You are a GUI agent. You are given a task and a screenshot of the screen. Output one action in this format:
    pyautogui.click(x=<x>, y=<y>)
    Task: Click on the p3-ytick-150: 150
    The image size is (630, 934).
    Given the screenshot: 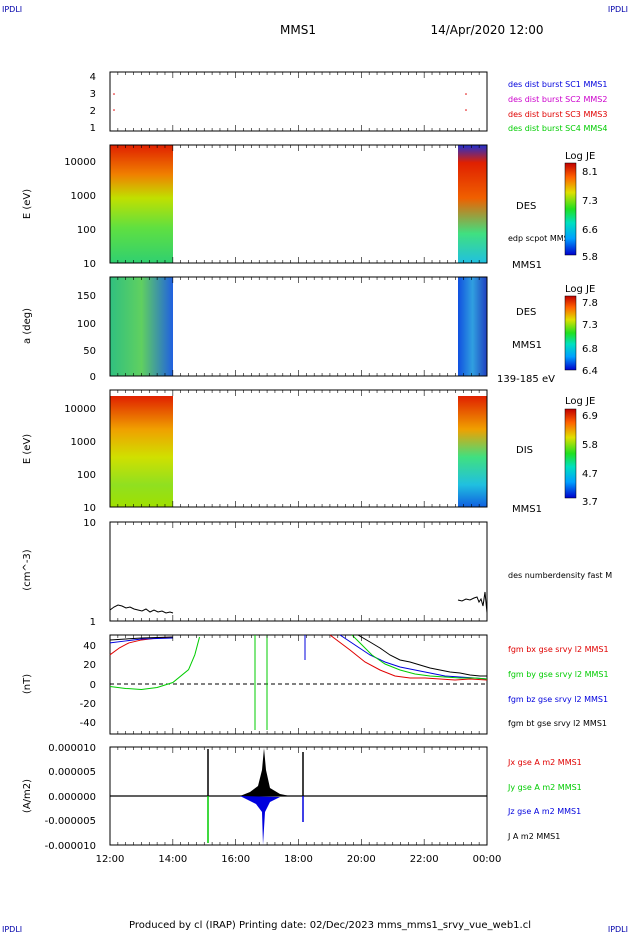 What is the action you would take?
    pyautogui.click(x=86, y=296)
    